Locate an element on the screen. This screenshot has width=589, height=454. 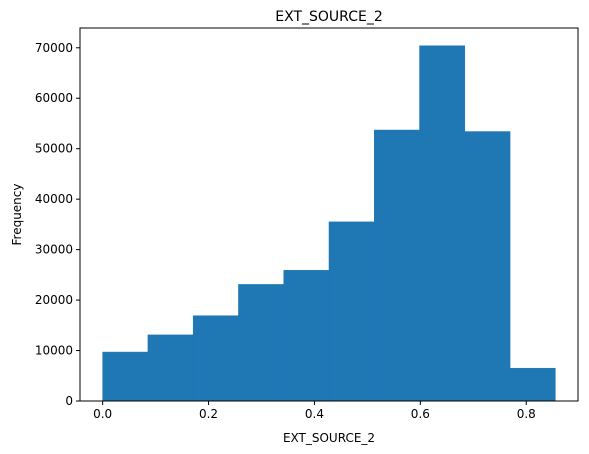
x-tick-label: 0.6 is located at coordinates (420, 414).